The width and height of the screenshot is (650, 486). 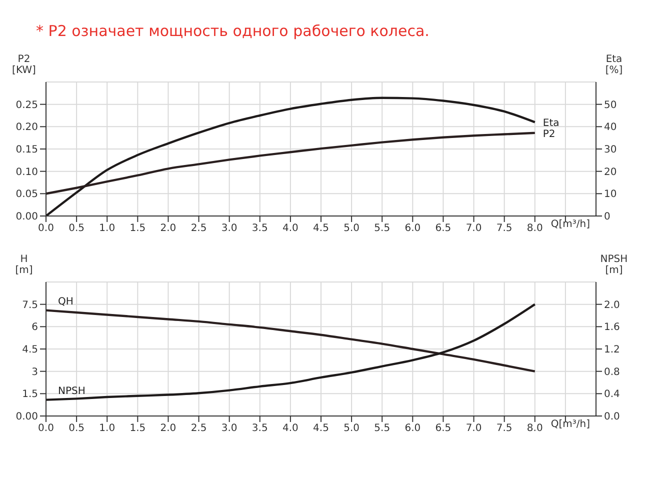 I want to click on y2-tick-label: 2.0, so click(x=612, y=305).